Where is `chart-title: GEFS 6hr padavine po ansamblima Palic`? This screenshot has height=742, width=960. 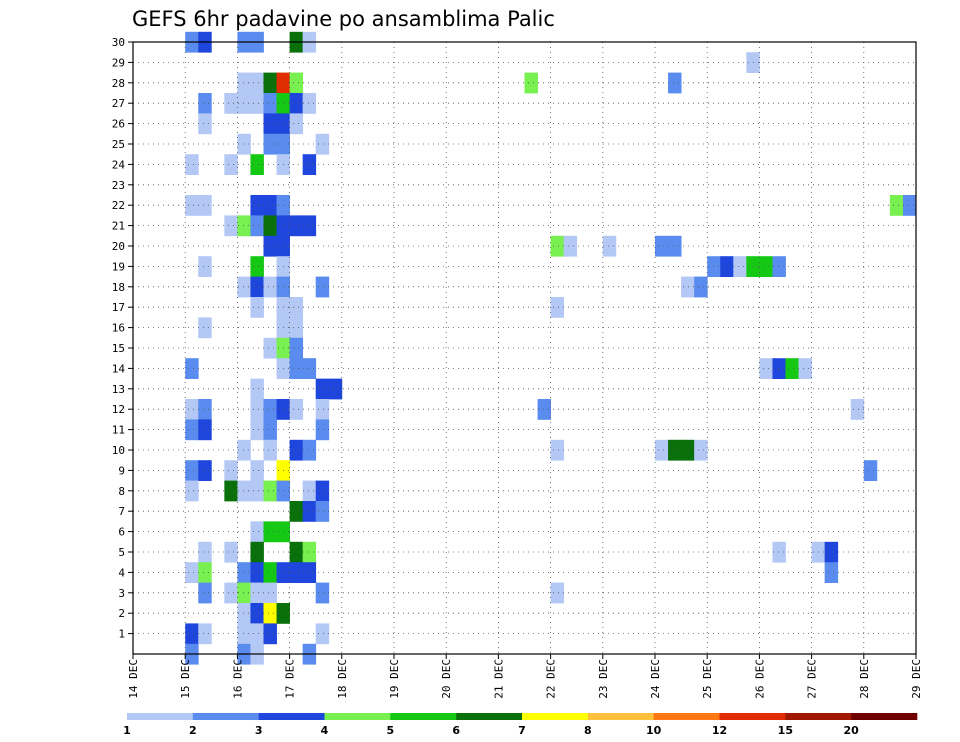
chart-title: GEFS 6hr padavine po ansamblima Palic is located at coordinates (343, 19).